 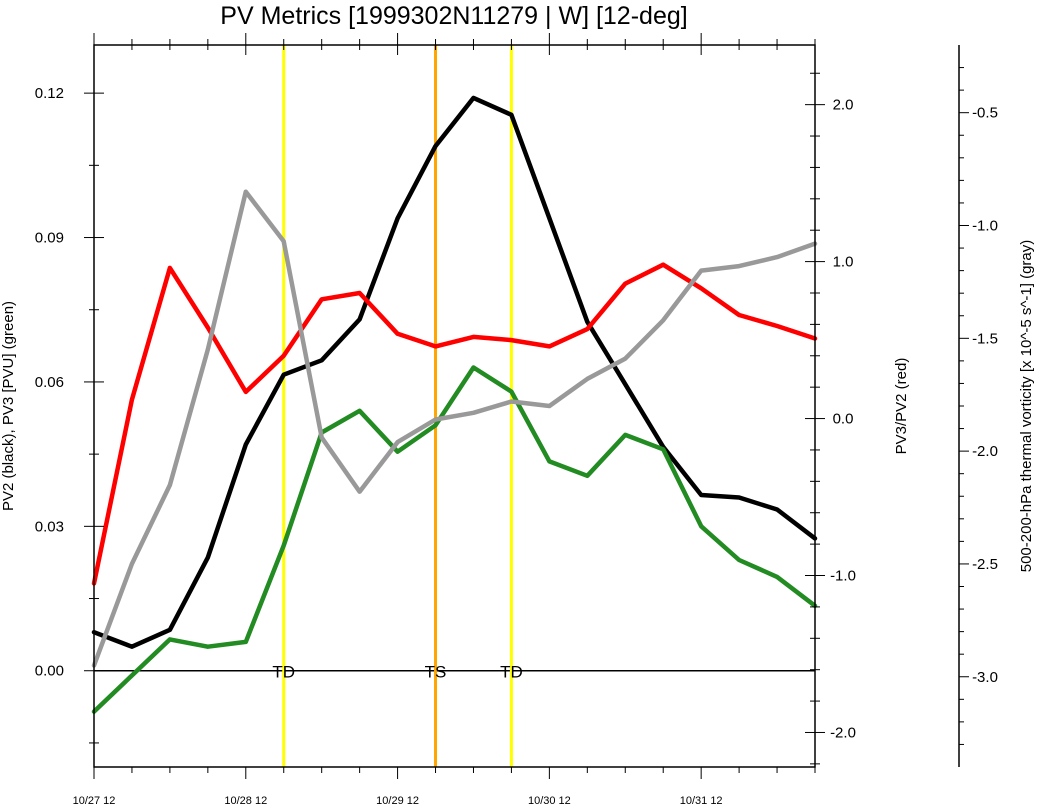 What do you see at coordinates (843, 419) in the screenshot?
I see `right-tick-label: 0.0` at bounding box center [843, 419].